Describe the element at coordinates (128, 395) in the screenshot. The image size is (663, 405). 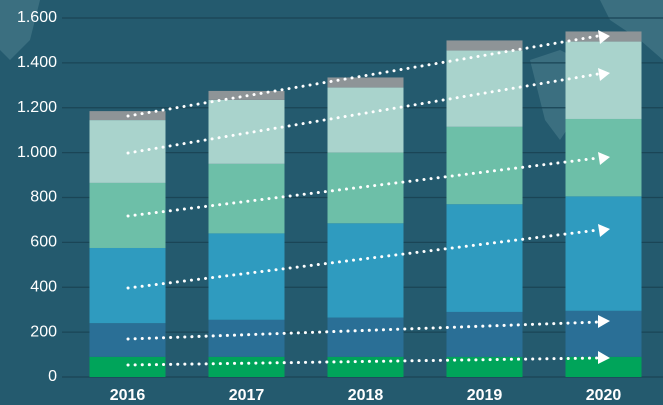
I see `x-tick-label: 2016` at that location.